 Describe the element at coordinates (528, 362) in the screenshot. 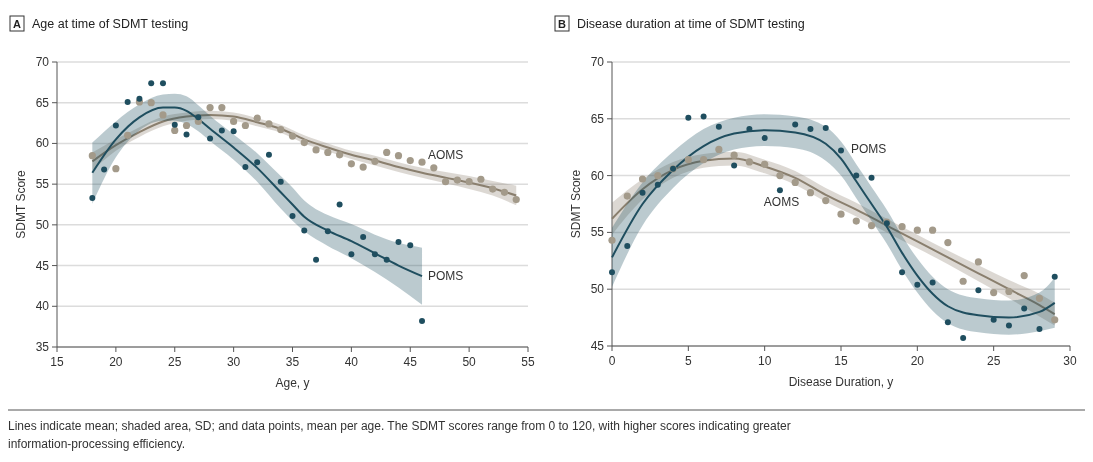

I see `x-tick-label: 55` at that location.